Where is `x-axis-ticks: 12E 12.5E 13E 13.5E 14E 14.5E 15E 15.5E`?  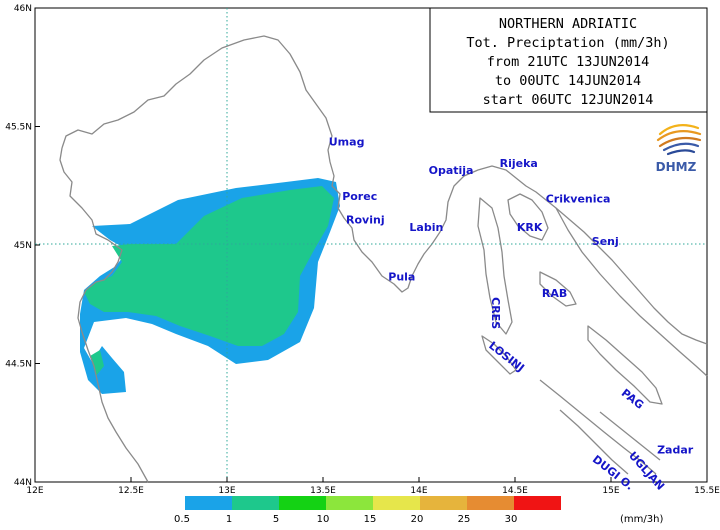 x-axis-ticks: 12E 12.5E 13E 13.5E 14E 14.5E 15E 15.5E is located at coordinates (373, 486).